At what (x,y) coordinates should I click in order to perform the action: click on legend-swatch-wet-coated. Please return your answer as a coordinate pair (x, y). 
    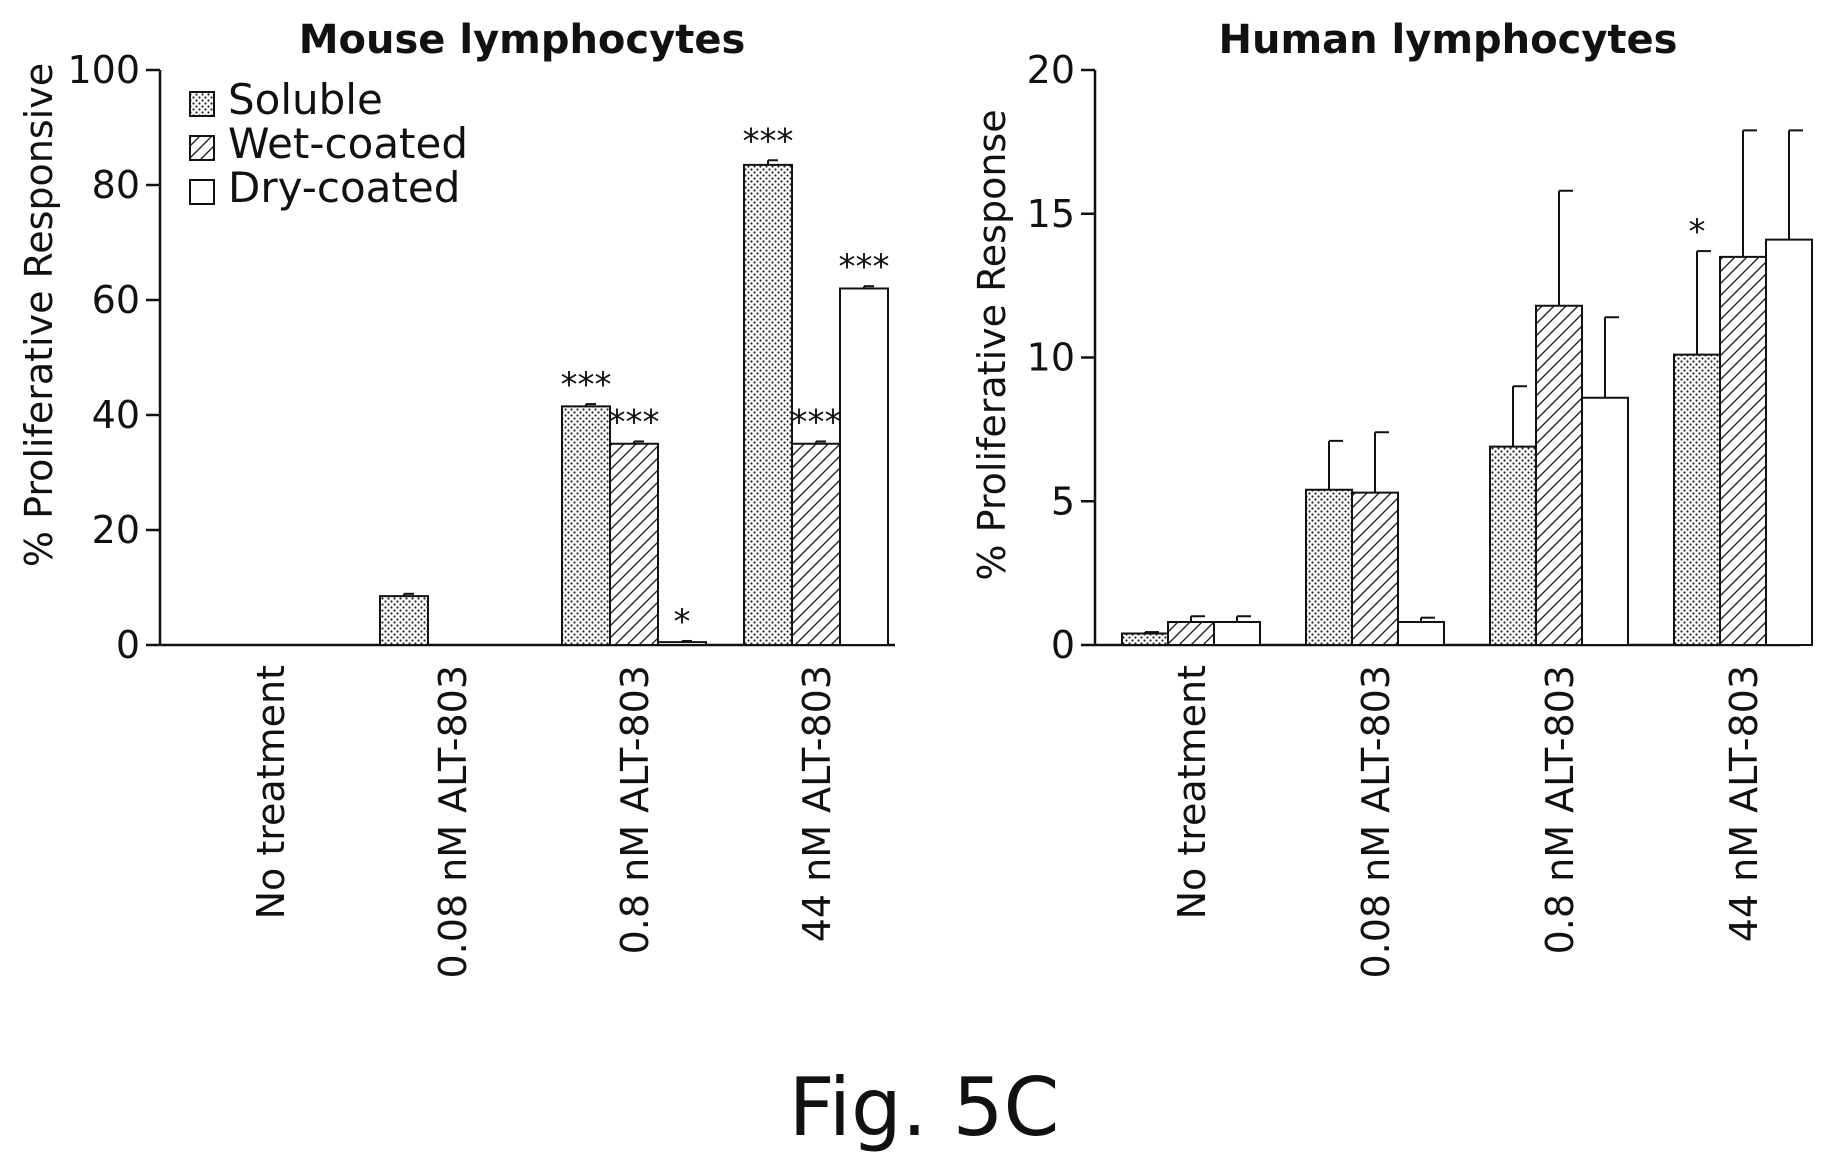
    Looking at the image, I should click on (202, 148).